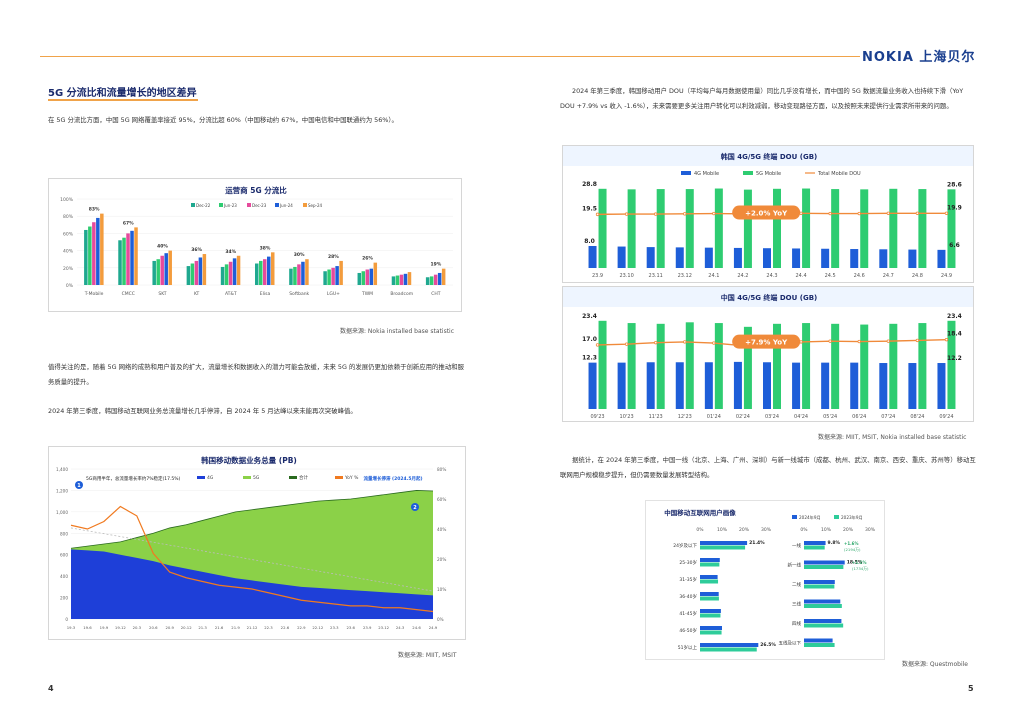  What do you see at coordinates (688, 630) in the screenshot?
I see `category-label: 46-50岁` at bounding box center [688, 630].